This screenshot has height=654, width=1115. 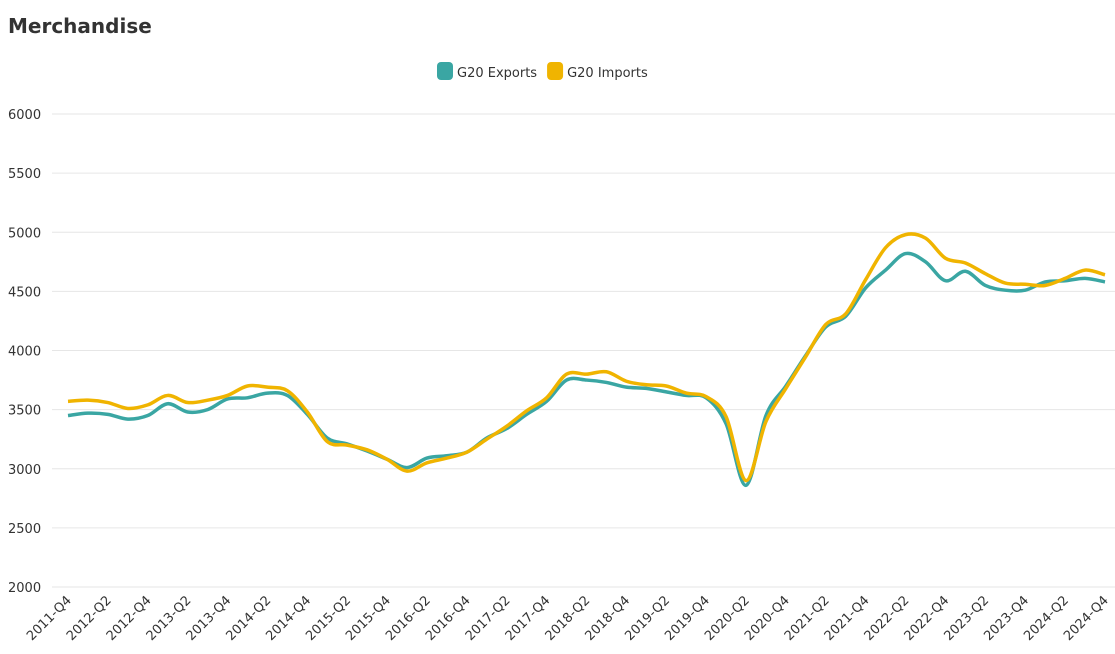 I want to click on y-tick-label: 4000, so click(x=24, y=352).